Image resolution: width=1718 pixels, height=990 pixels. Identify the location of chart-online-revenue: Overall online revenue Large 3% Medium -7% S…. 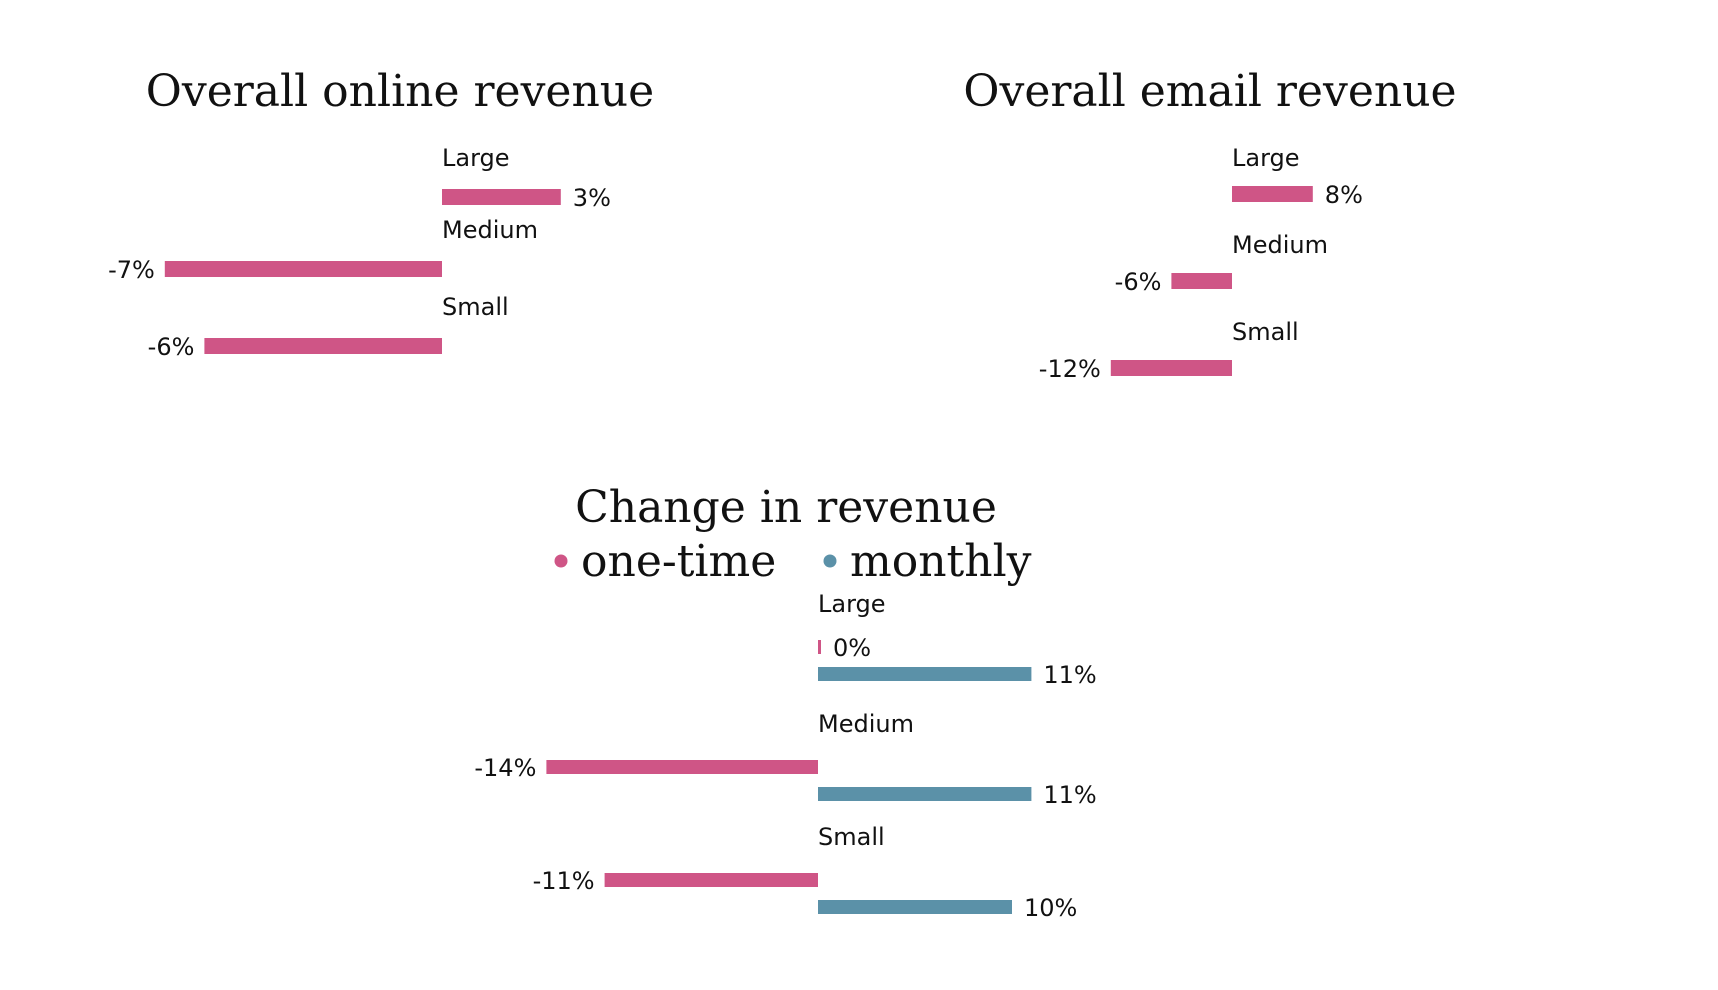
(381, 213).